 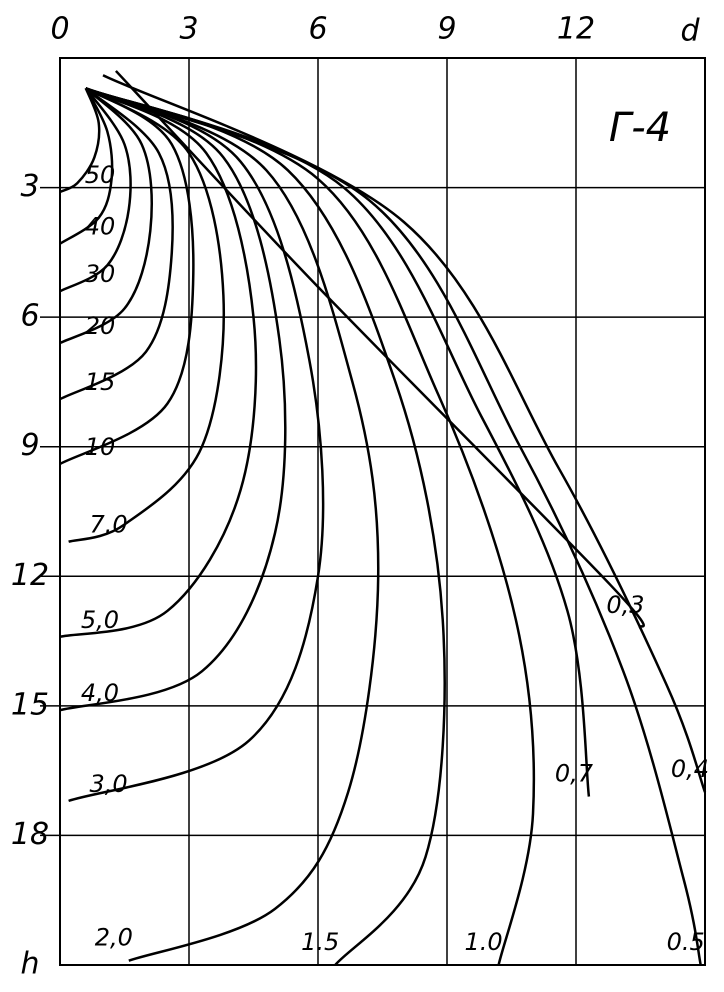 I want to click on isoline-label: 2,0, so click(x=114, y=938).